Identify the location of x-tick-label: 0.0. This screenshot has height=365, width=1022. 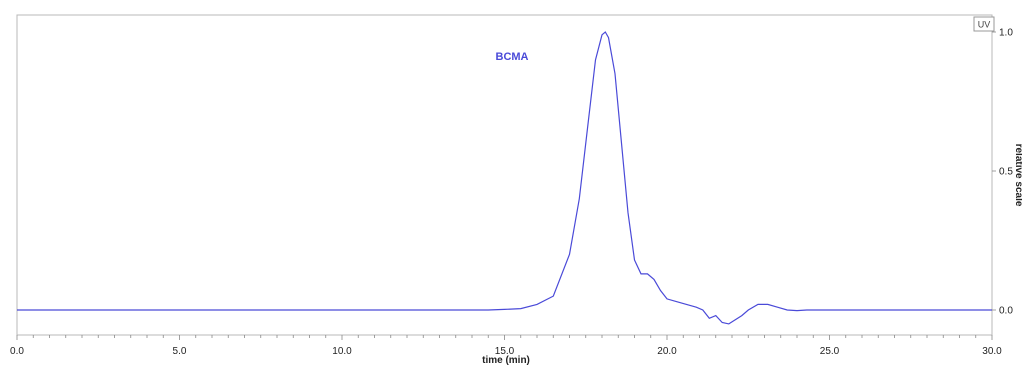
(17, 351).